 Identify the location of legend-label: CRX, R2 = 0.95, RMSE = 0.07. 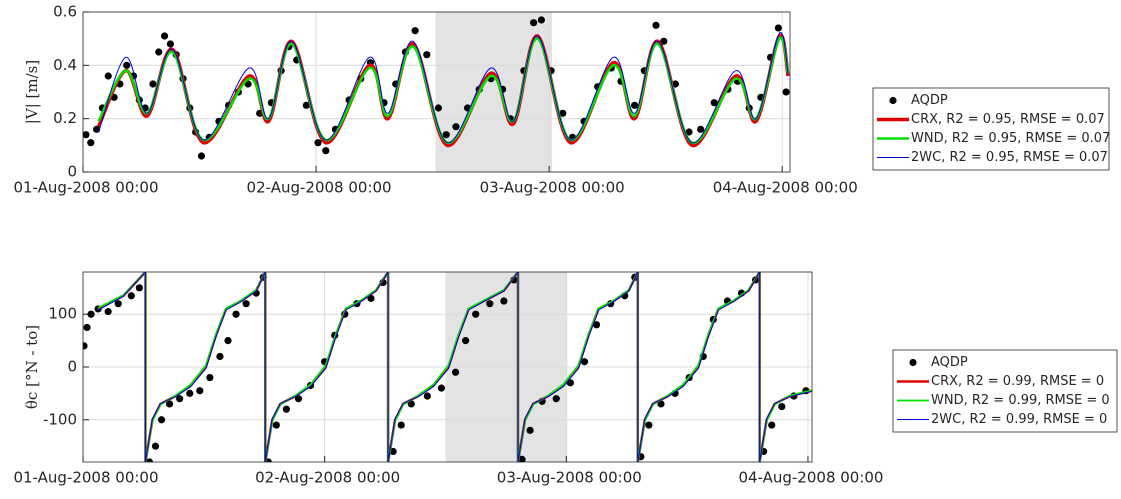
(1008, 119).